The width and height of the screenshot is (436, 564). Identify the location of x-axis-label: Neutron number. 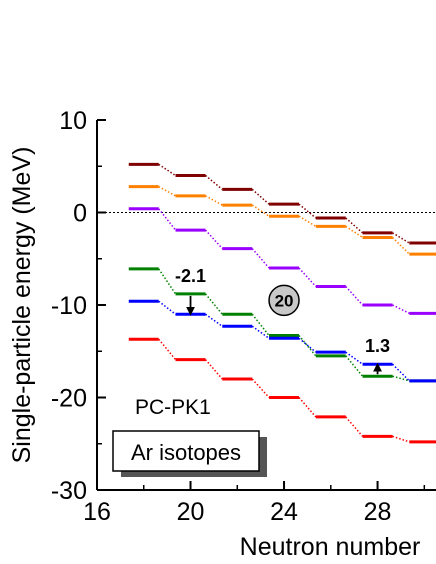
(330, 547).